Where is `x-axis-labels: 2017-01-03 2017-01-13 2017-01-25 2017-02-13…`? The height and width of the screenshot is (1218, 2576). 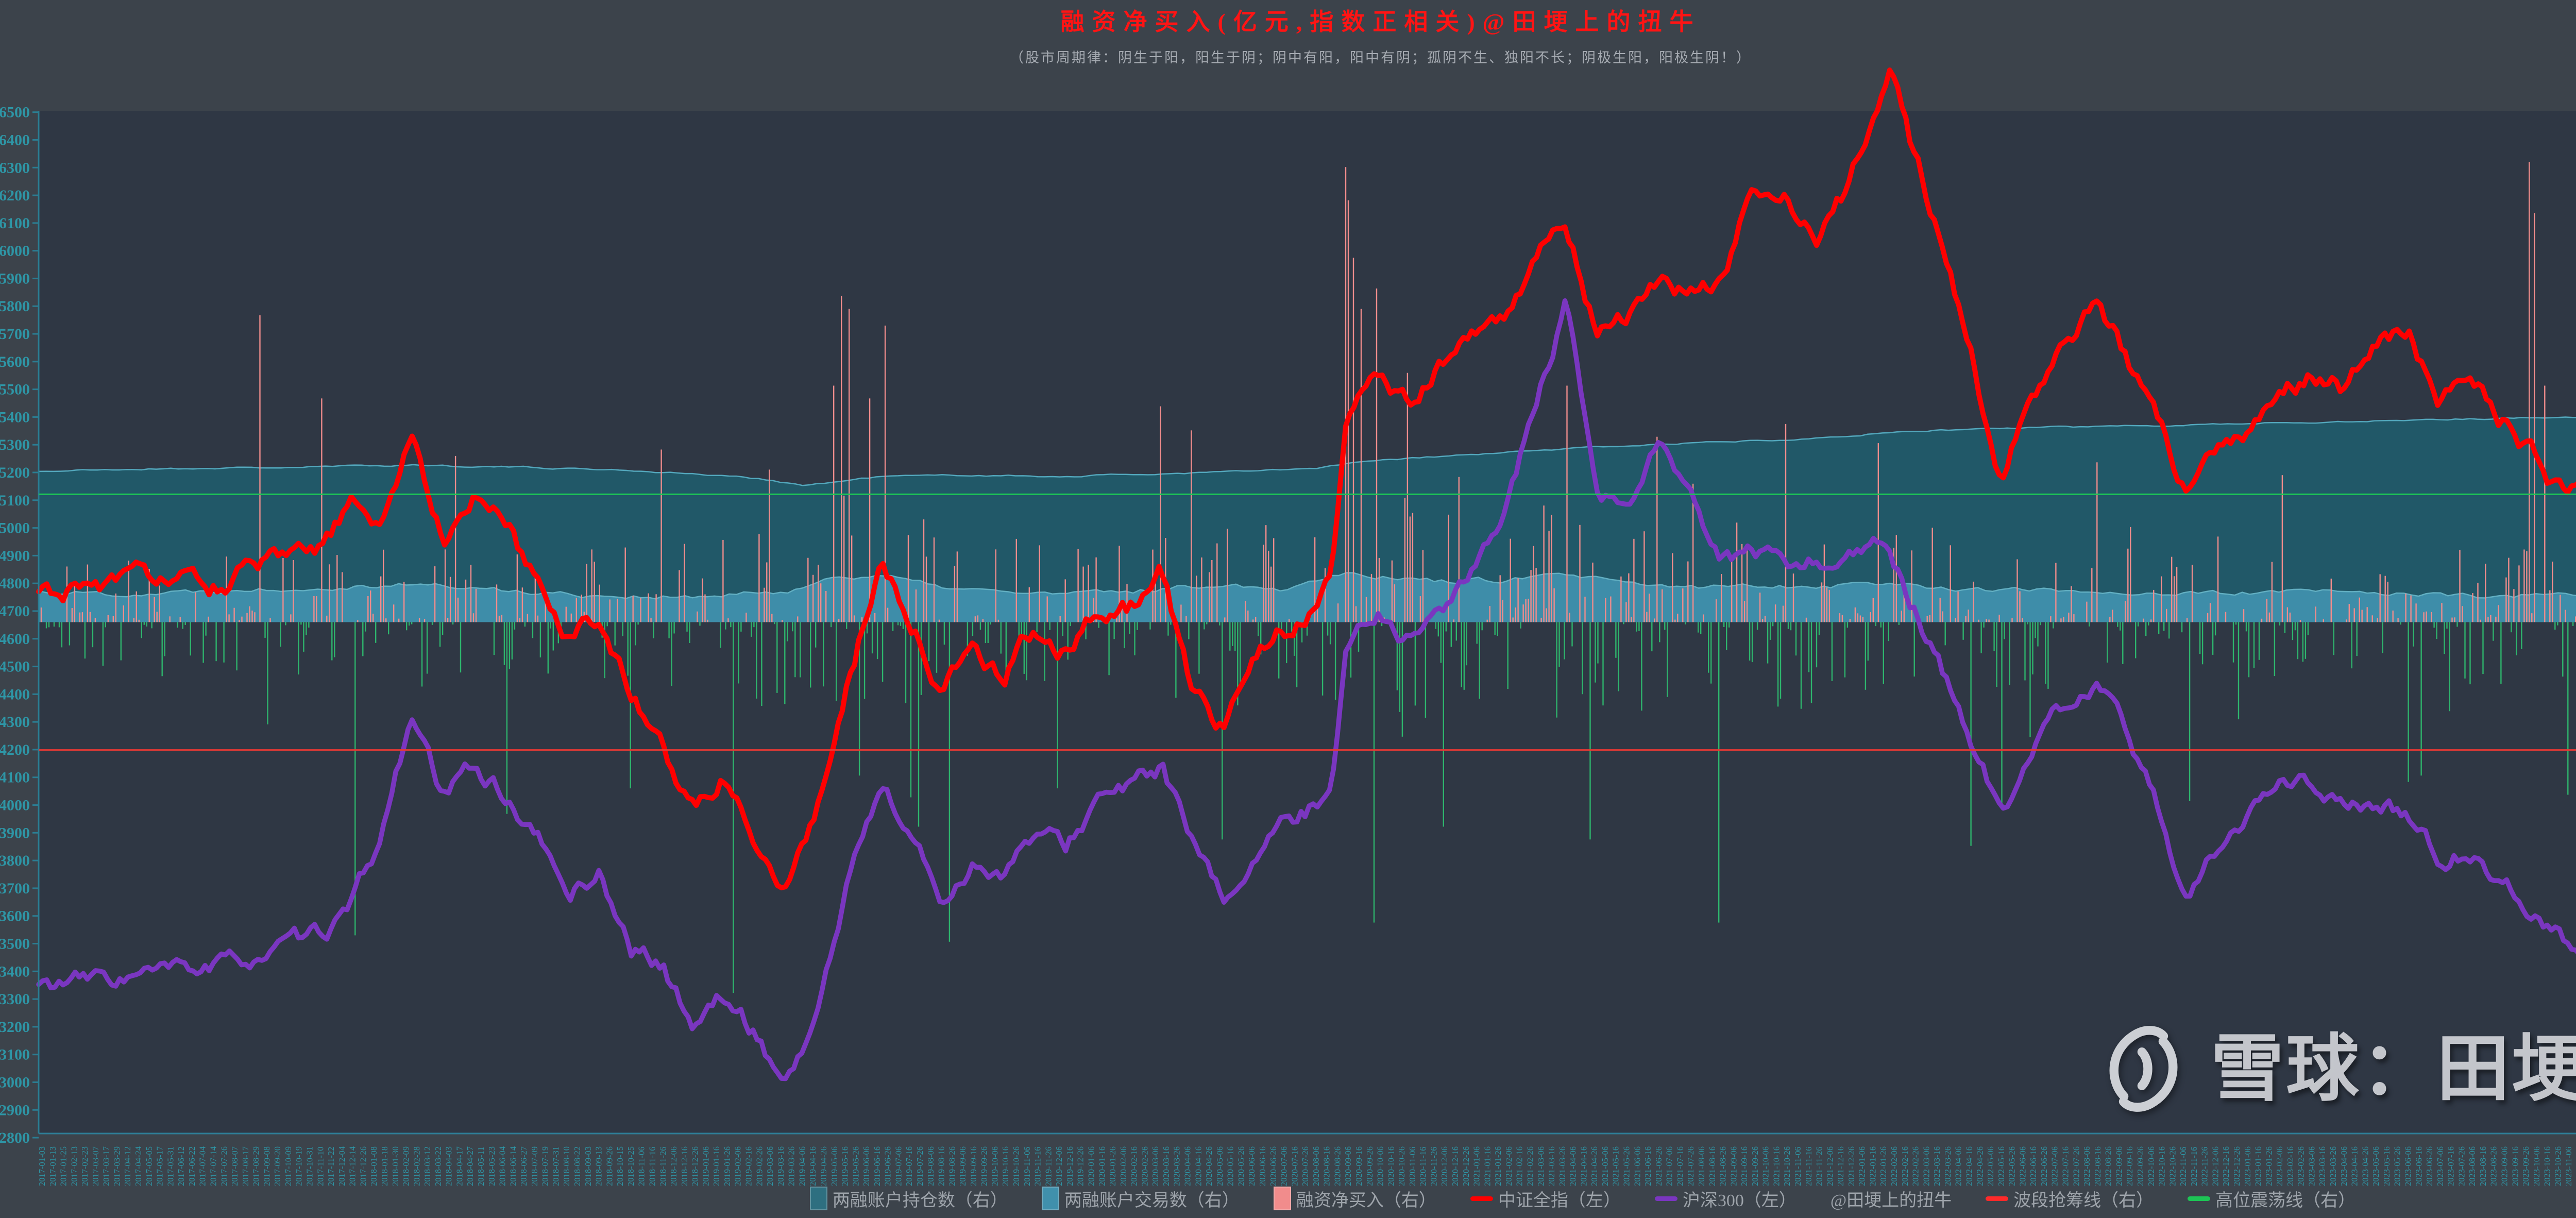 x-axis-labels: 2017-01-03 2017-01-13 2017-01-25 2017-02-13… is located at coordinates (1306, 1166).